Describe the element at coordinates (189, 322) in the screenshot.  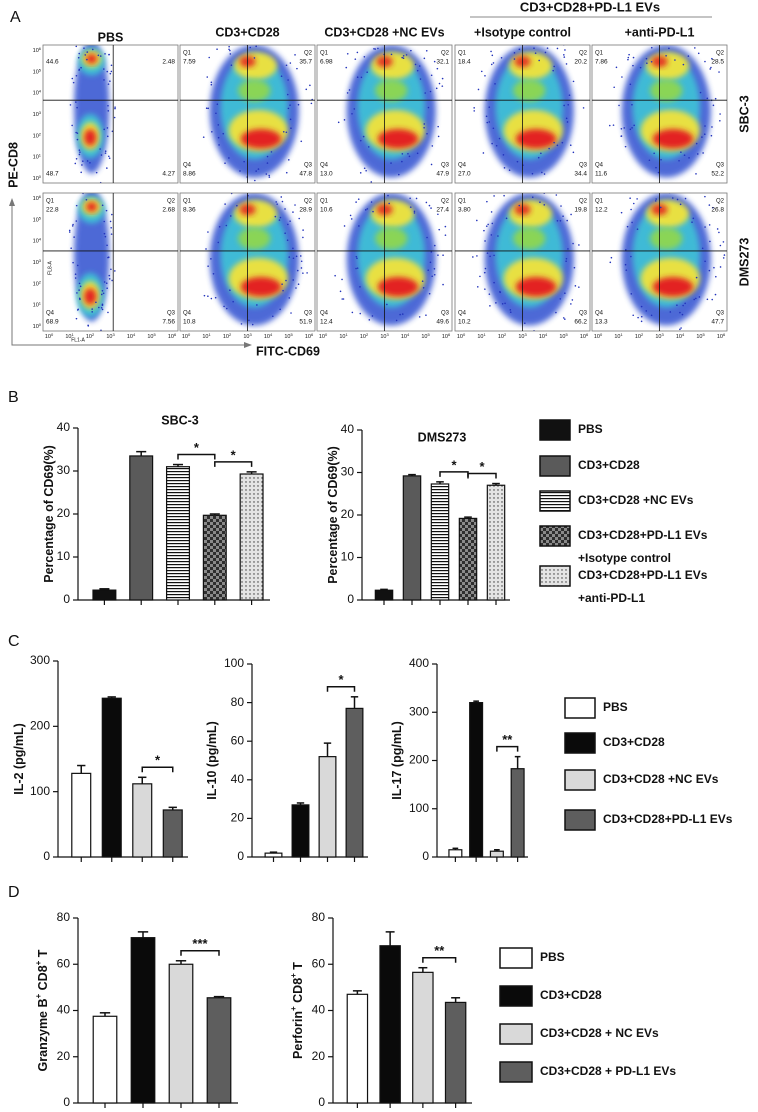
I see `quadrant-value: 10.8` at that location.